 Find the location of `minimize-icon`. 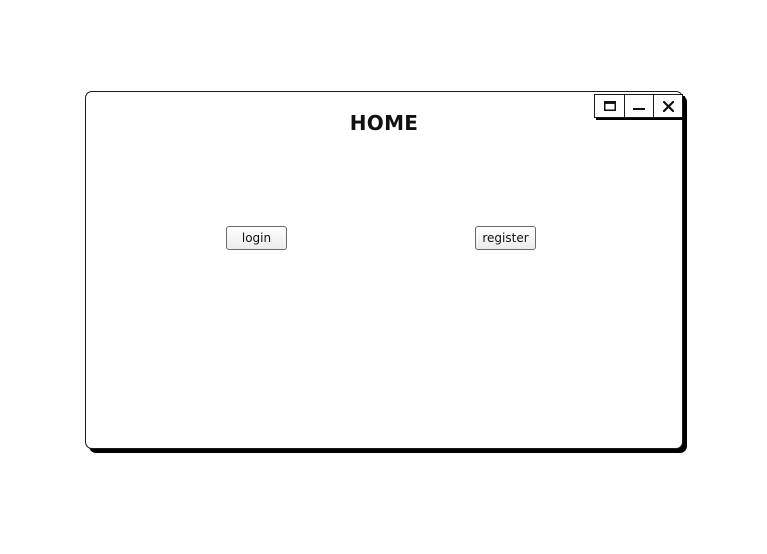

minimize-icon is located at coordinates (639, 109).